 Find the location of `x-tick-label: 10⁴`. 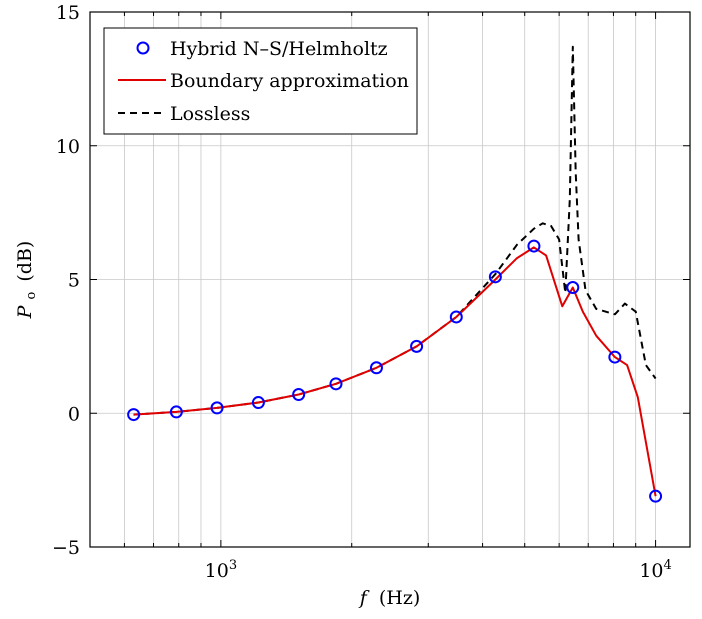

x-tick-label: 10⁴ is located at coordinates (655, 570).